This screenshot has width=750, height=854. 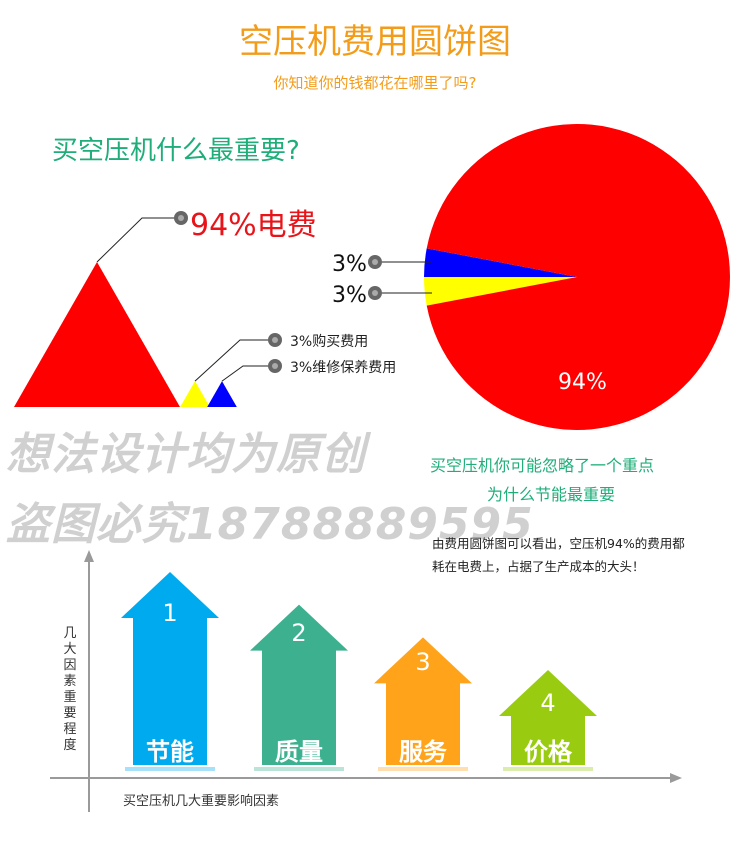 What do you see at coordinates (70, 689) in the screenshot?
I see `y-axis-label: 几大因素重要程度` at bounding box center [70, 689].